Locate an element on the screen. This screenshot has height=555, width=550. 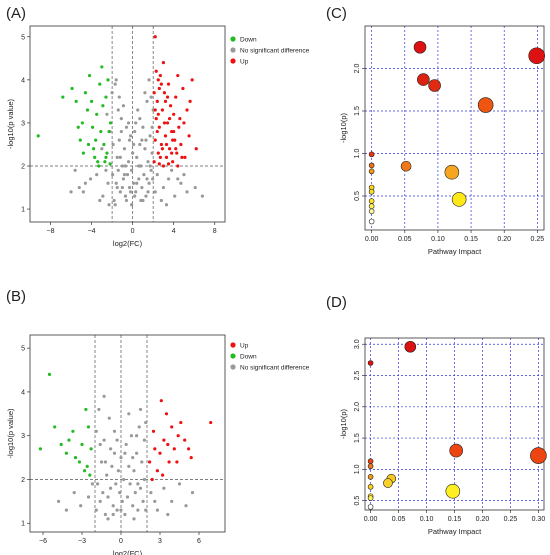
x-tick-label: 0.30 is located at coordinates (539, 519).